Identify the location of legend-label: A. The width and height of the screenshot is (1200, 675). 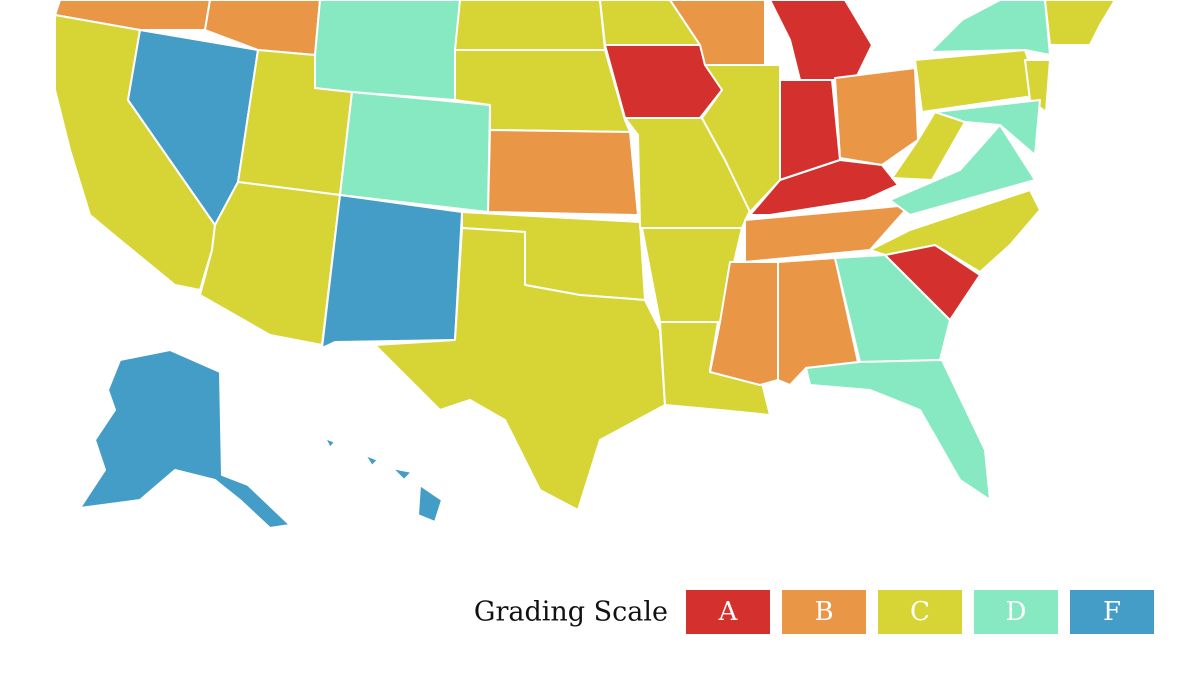
(728, 612).